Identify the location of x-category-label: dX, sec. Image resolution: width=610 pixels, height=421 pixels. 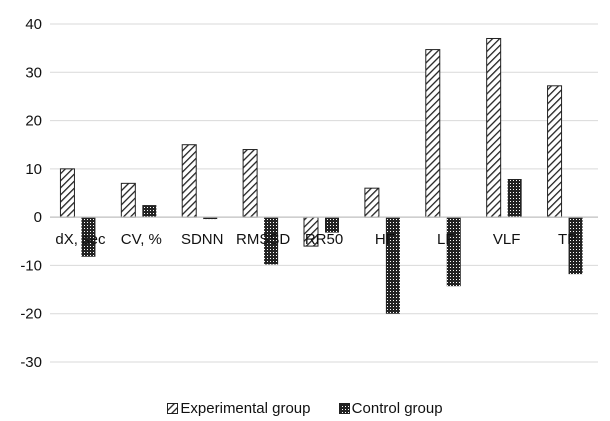
(80, 239).